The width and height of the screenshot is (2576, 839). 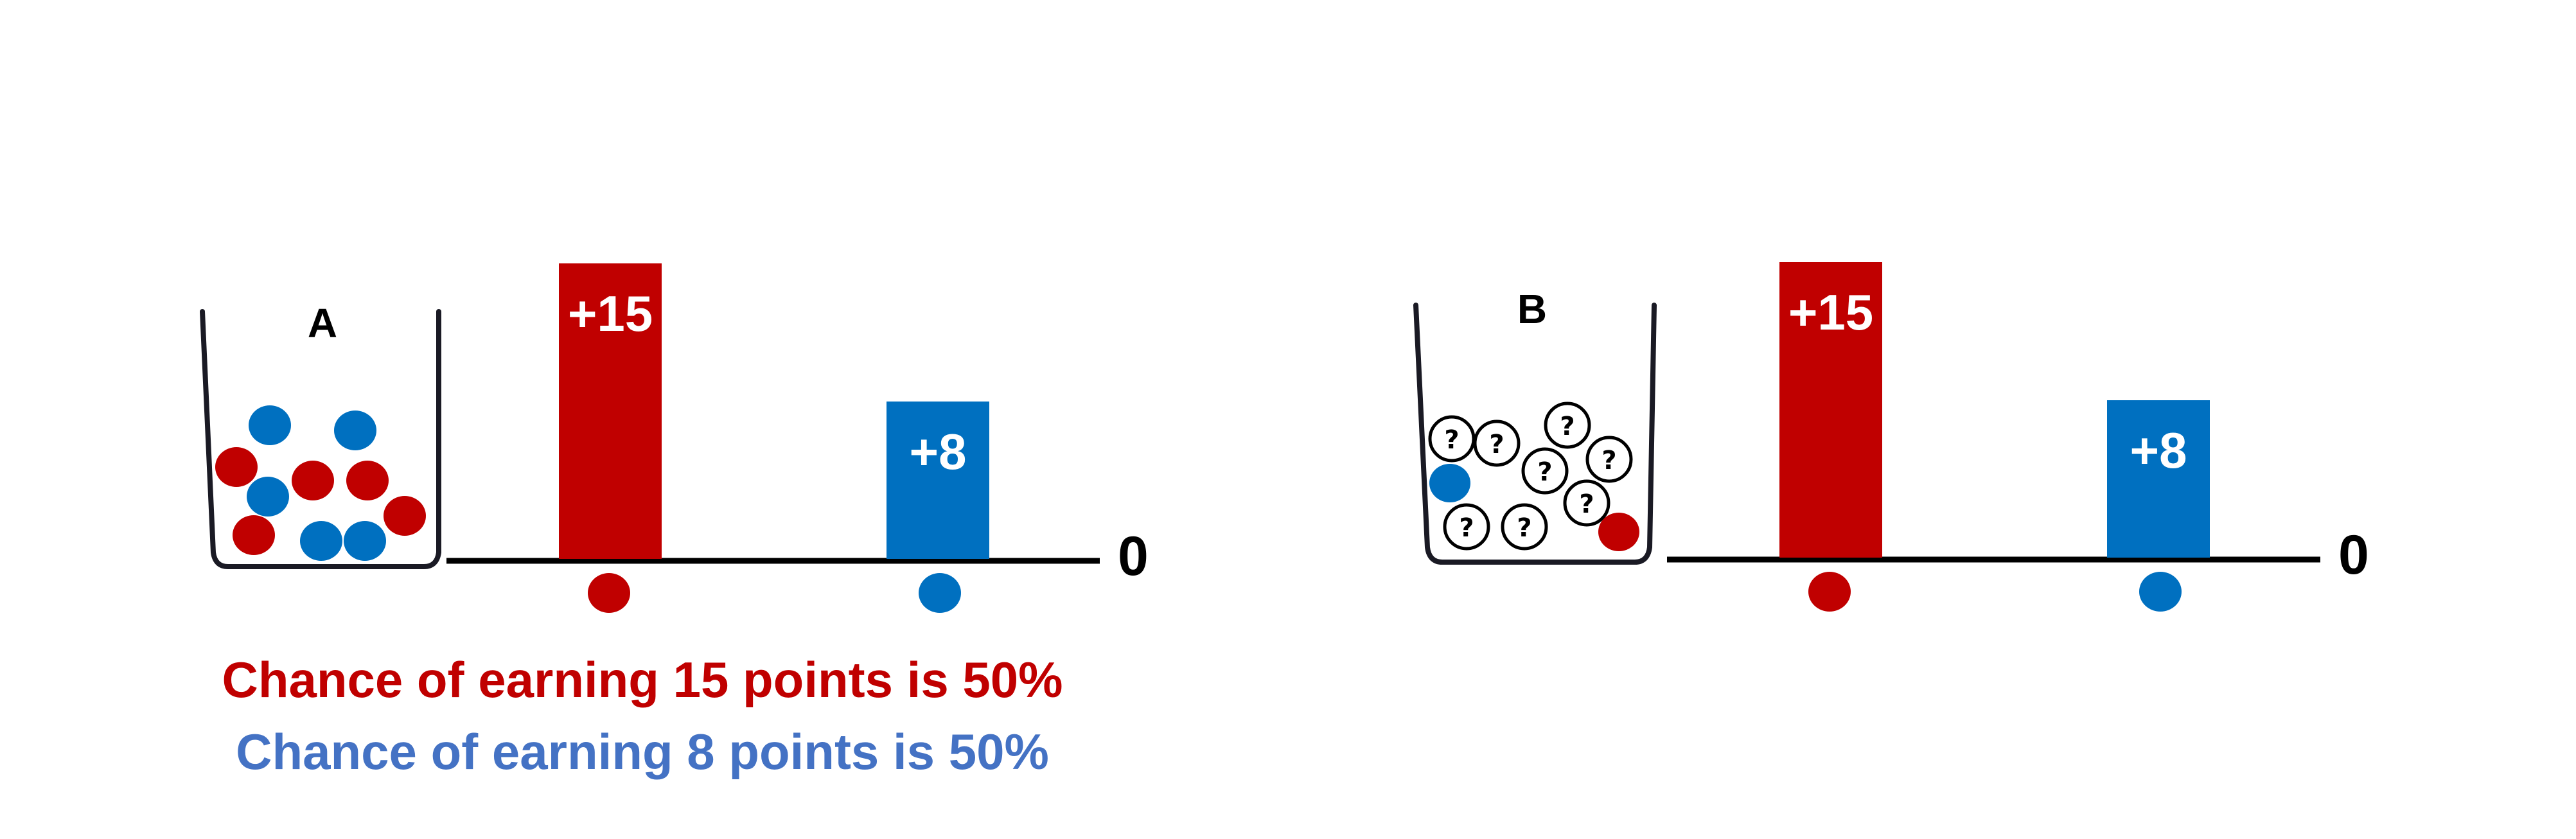 What do you see at coordinates (642, 679) in the screenshot?
I see `chance-line-high: Chance of earning 15 points is 50%` at bounding box center [642, 679].